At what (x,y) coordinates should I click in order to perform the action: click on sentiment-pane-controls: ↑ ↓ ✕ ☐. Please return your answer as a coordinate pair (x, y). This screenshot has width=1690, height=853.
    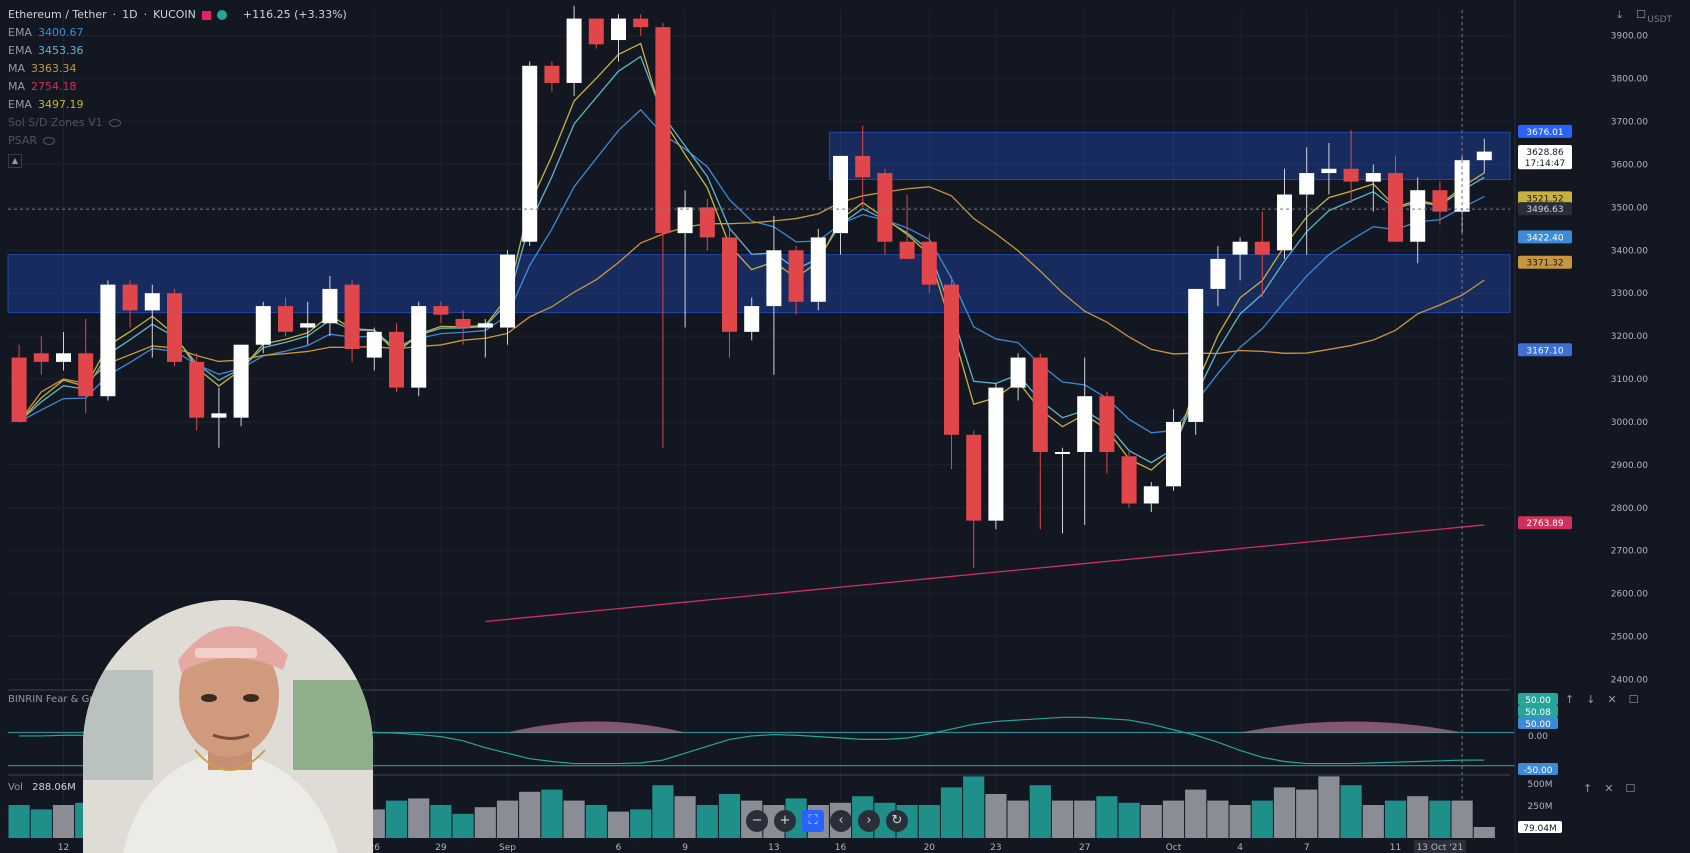
    Looking at the image, I should click on (1602, 699).